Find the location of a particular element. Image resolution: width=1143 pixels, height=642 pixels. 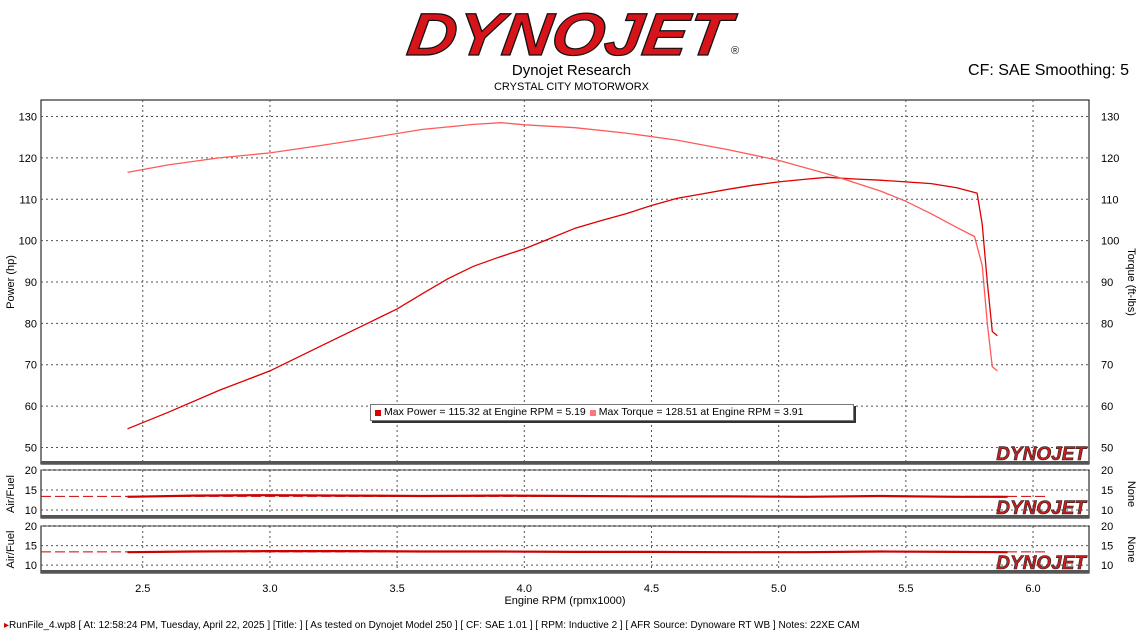

y2-tick-label: 130 is located at coordinates (1110, 118).